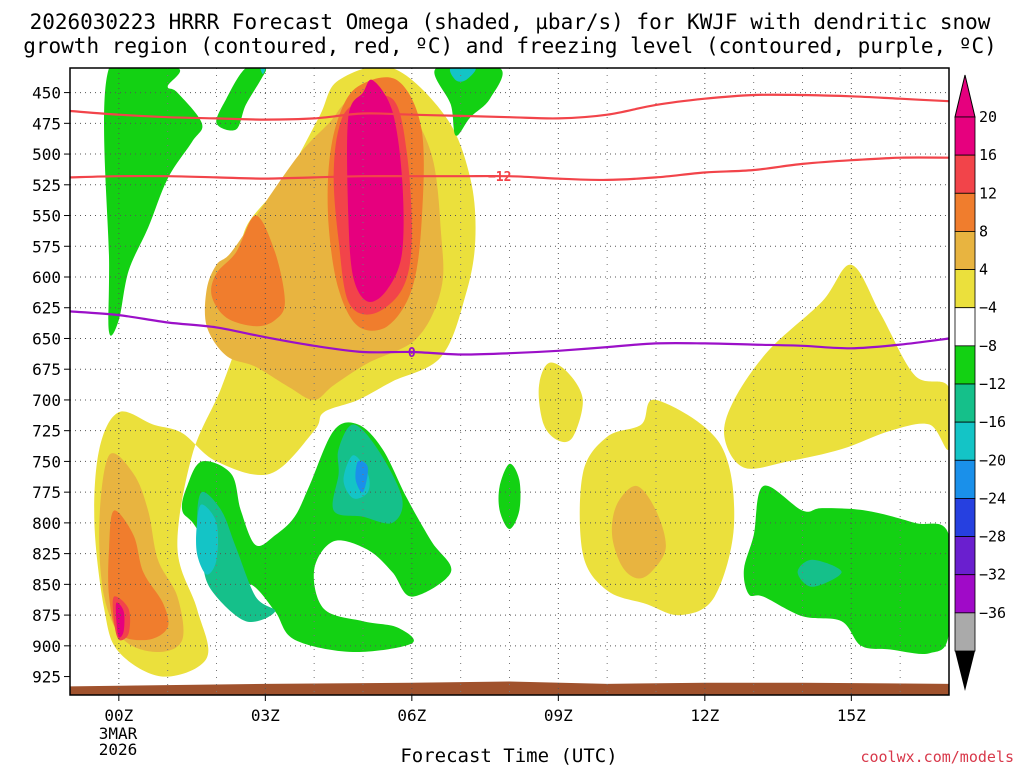  Describe the element at coordinates (983, 231) in the screenshot. I see `colorbar-tick-label: 8` at that location.